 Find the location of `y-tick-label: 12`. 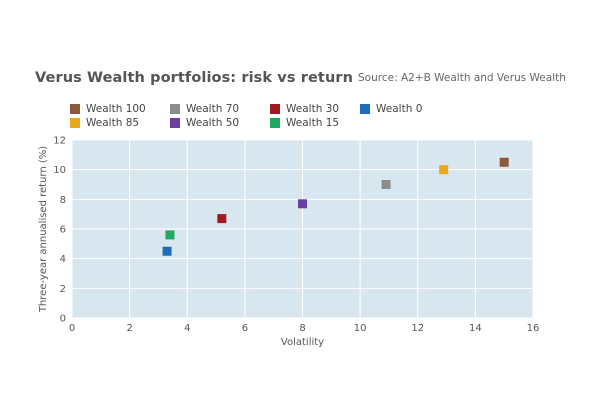

y-tick-label: 12 is located at coordinates (59, 141).